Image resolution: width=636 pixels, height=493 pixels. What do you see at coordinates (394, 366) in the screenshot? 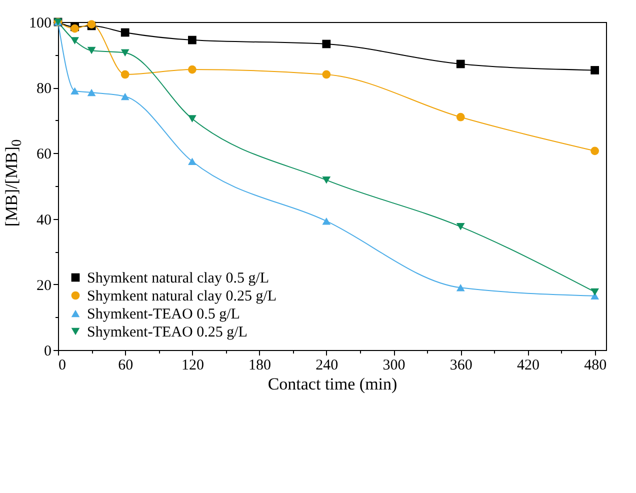
I see `x-tick-label: 300` at bounding box center [394, 366].